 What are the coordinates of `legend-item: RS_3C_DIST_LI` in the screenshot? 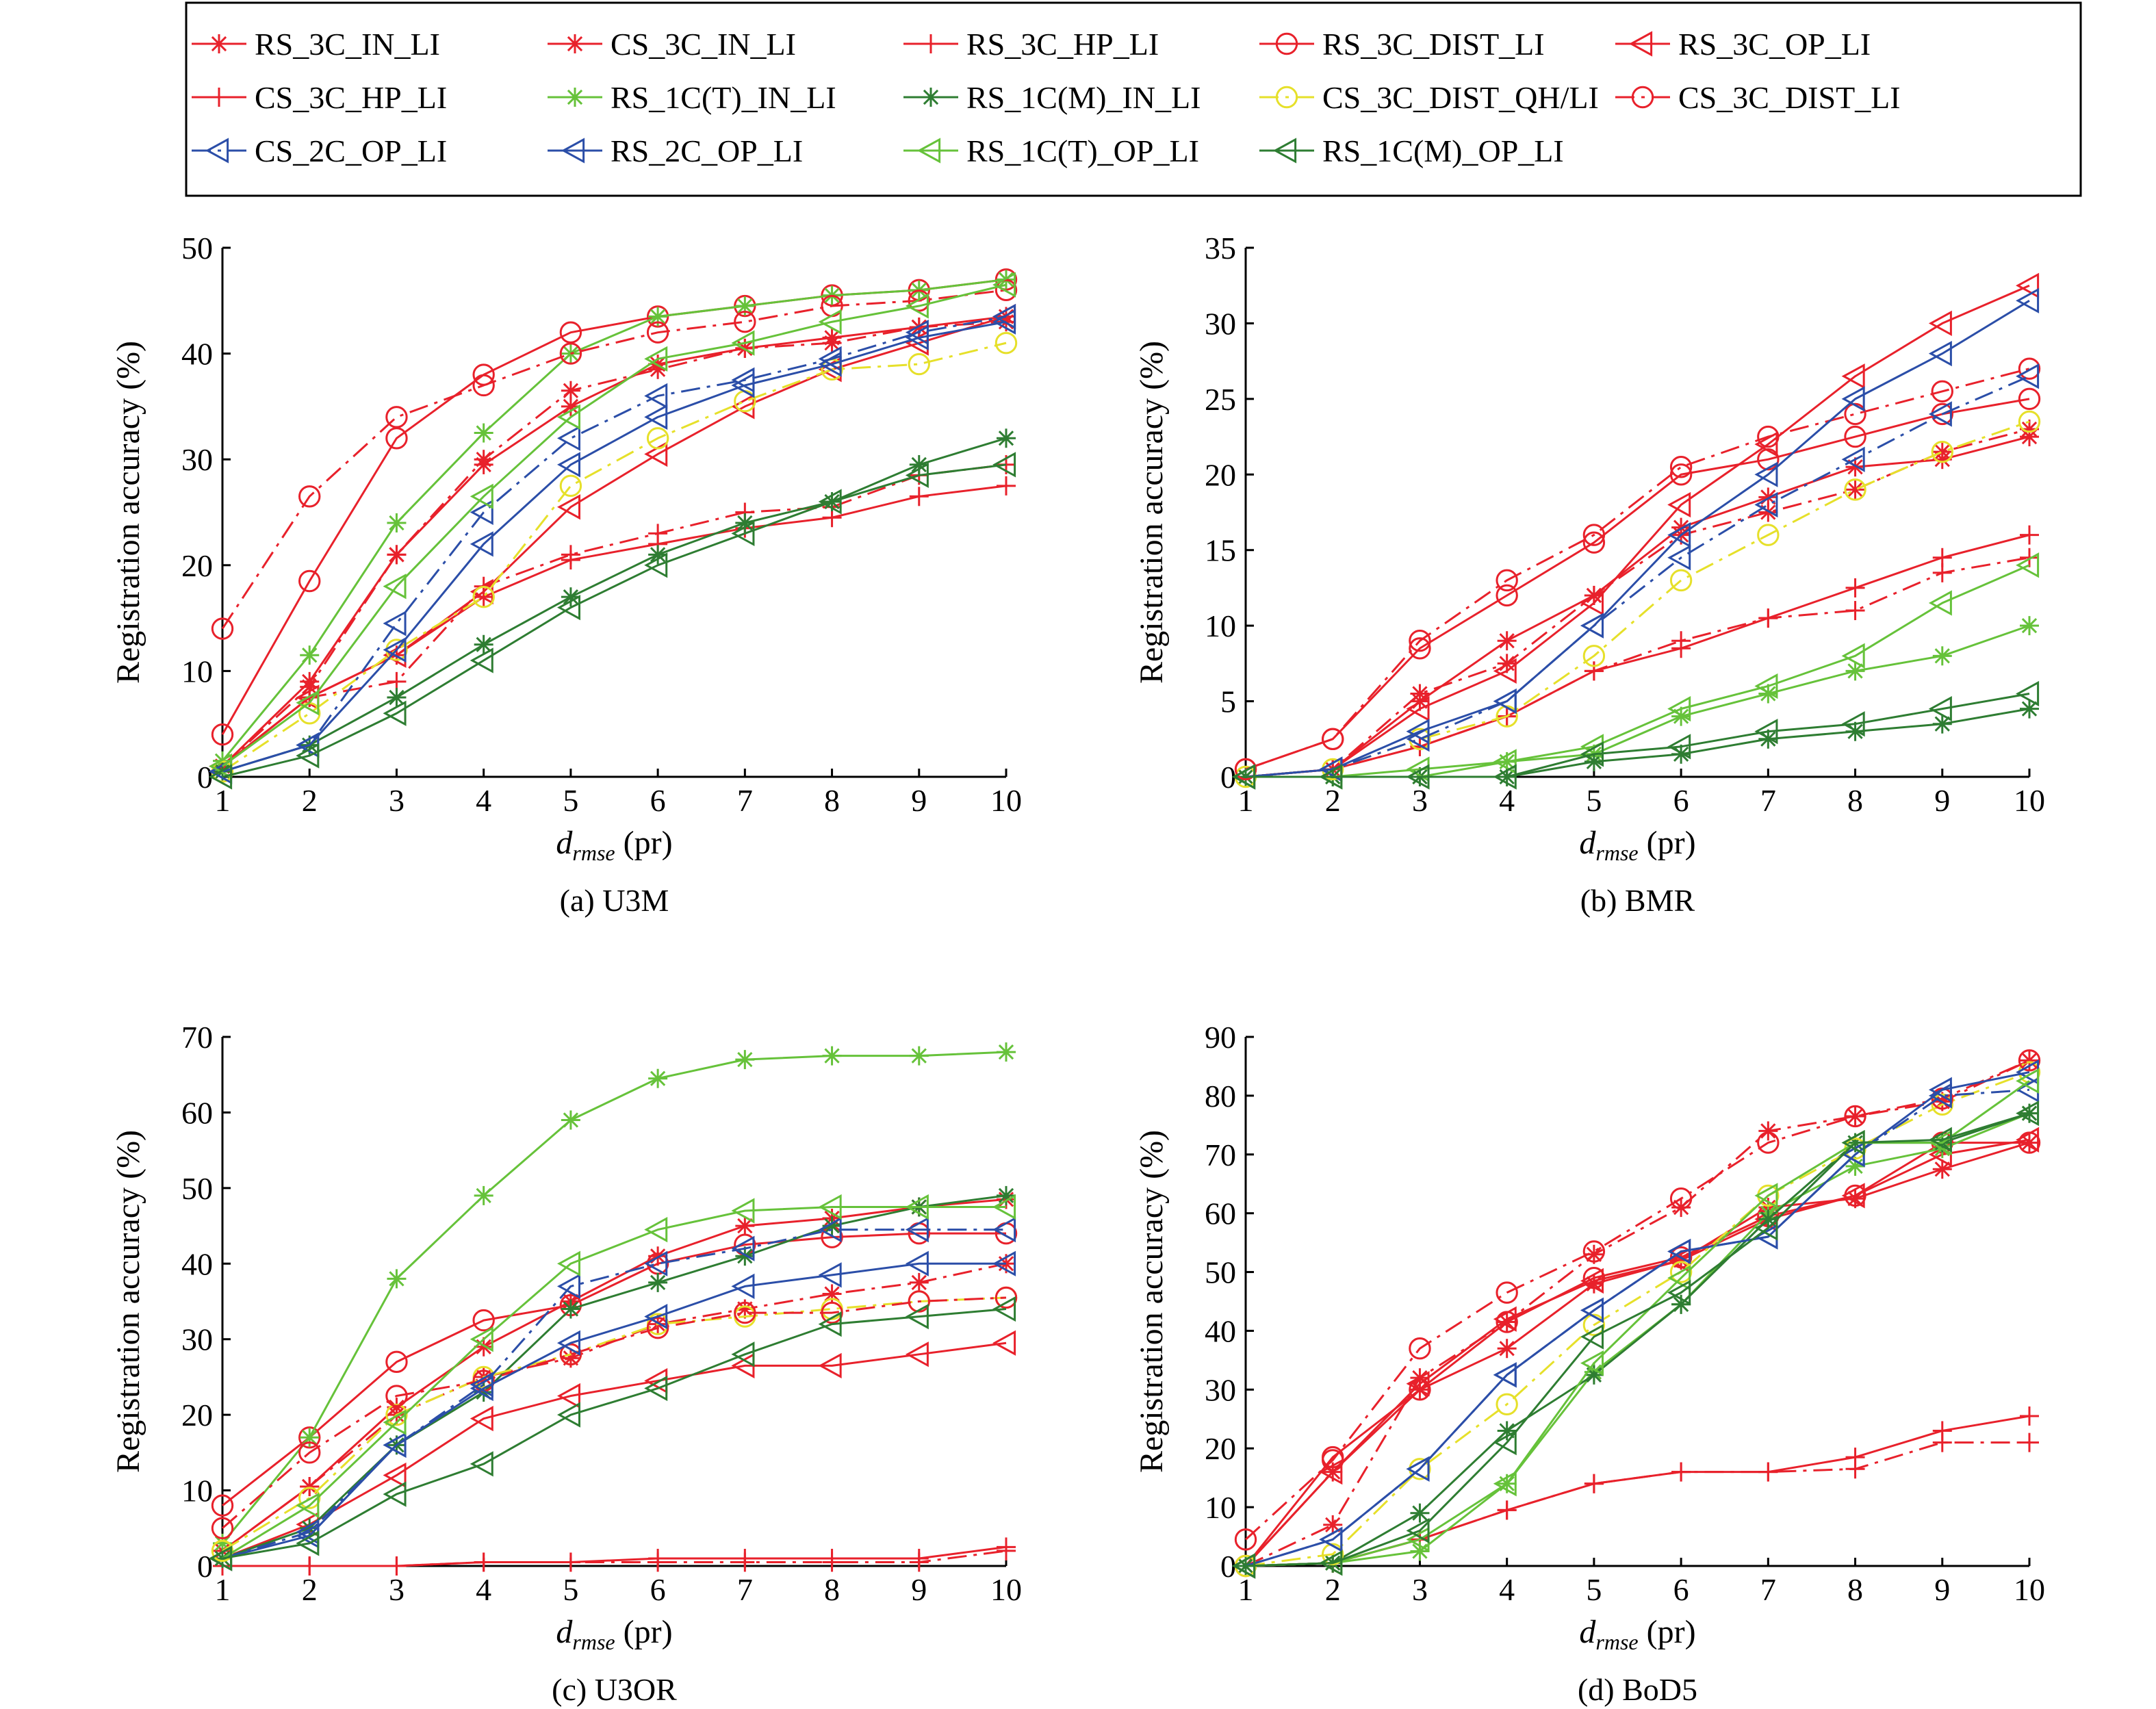 It's located at (1402, 44).